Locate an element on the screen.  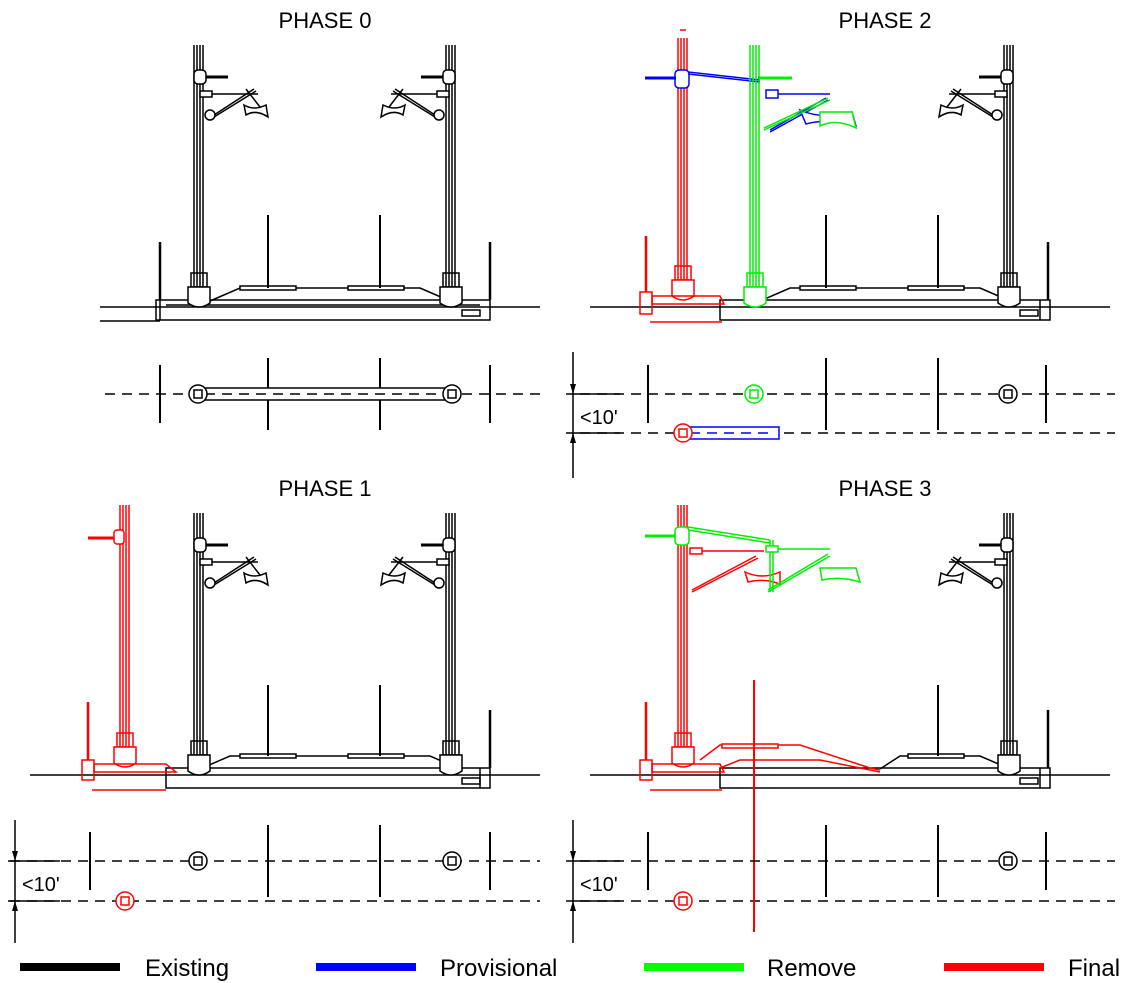
panel-title-phase-0: PHASE 0 is located at coordinates (325, 20).